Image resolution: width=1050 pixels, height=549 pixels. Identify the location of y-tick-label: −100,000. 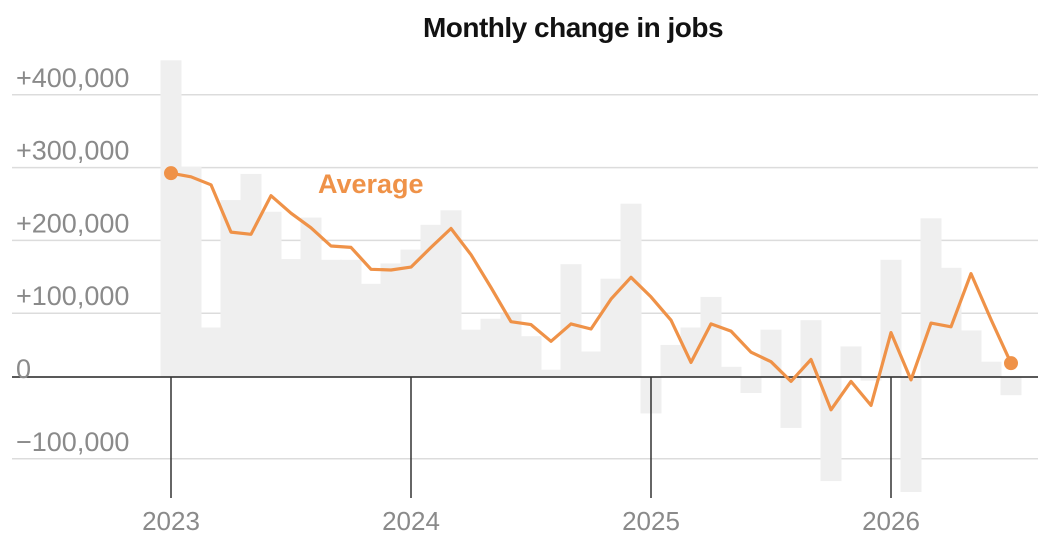
(72, 442).